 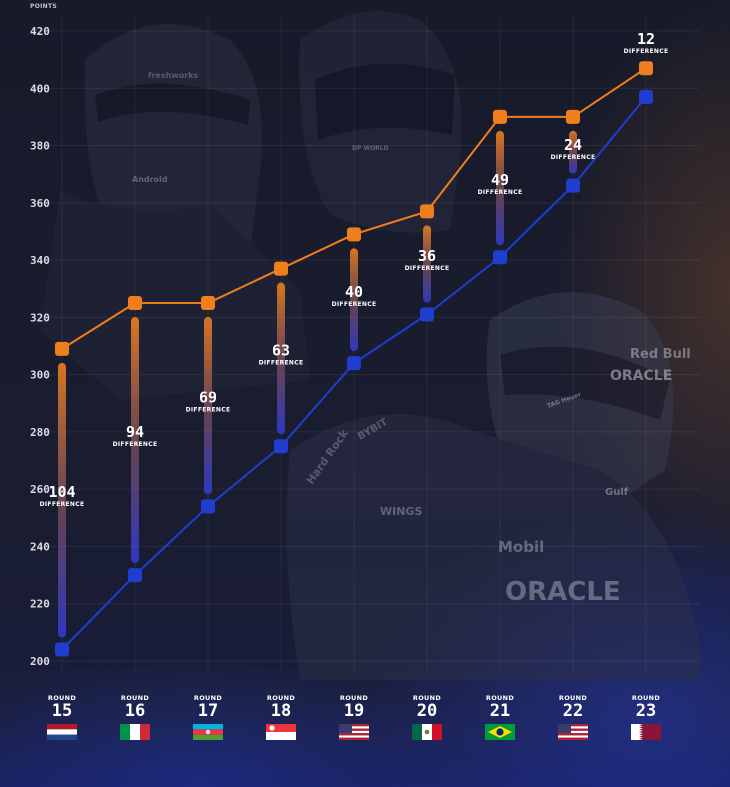 What do you see at coordinates (62, 732) in the screenshot?
I see `flag-netherlands-icon` at bounding box center [62, 732].